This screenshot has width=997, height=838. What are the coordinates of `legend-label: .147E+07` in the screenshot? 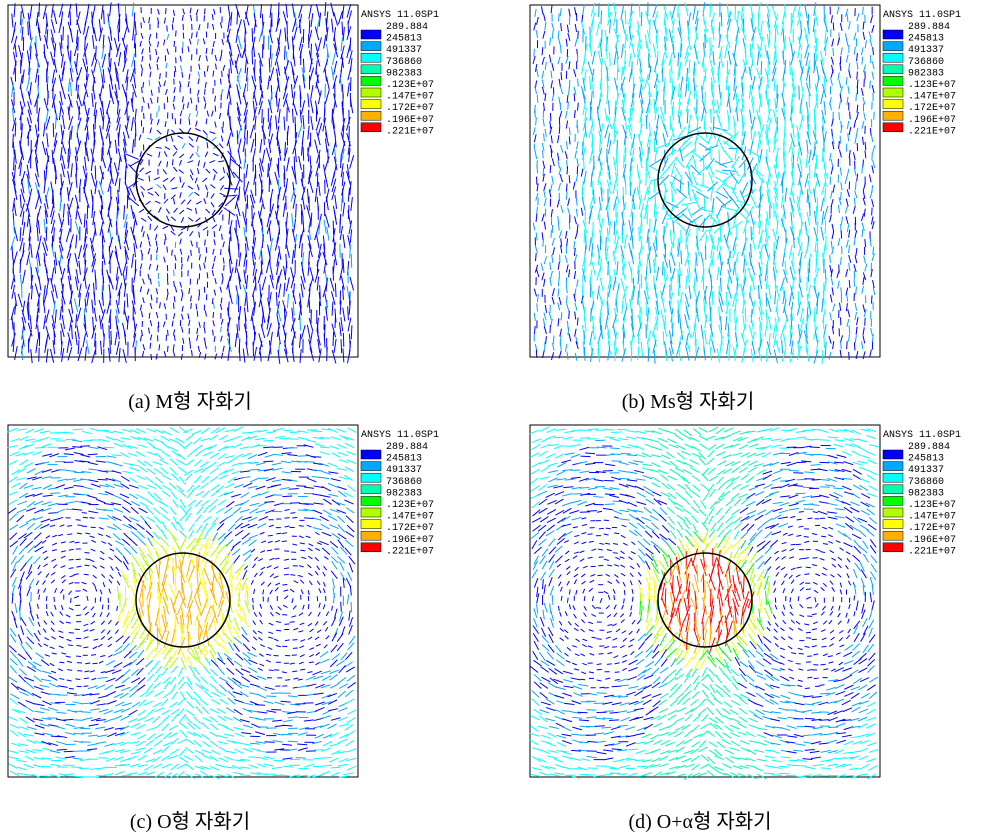 It's located at (932, 97).